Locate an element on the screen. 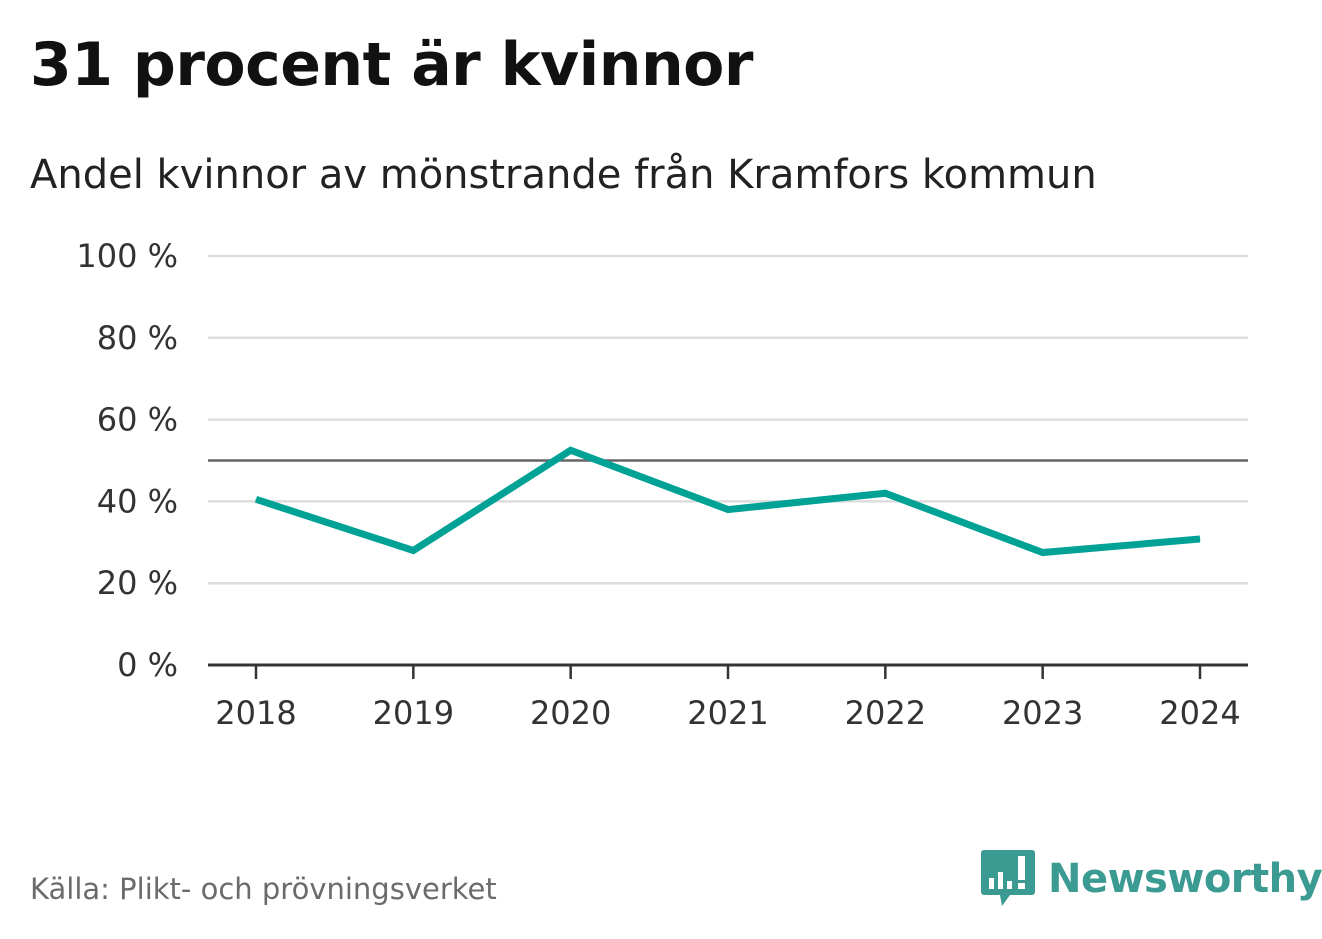 This screenshot has height=939, width=1322. brand-name: Newsworthy is located at coordinates (1185, 879).